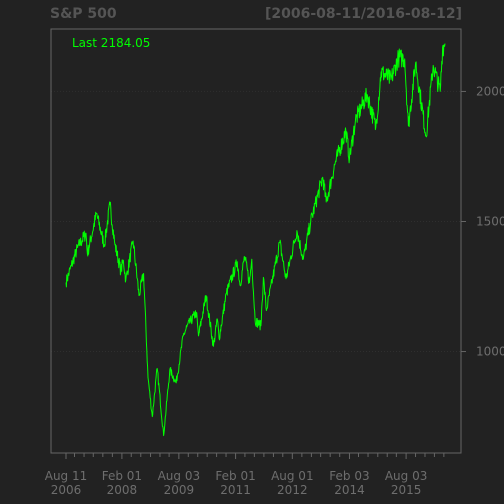  Describe the element at coordinates (179, 483) in the screenshot. I see `x-tick-label-2009-08-03: Aug 03 2009` at that location.